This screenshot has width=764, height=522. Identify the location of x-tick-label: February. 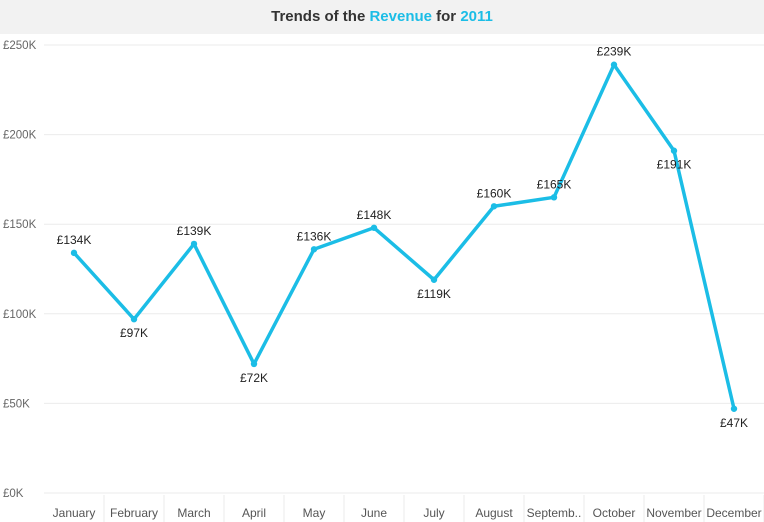
(134, 513).